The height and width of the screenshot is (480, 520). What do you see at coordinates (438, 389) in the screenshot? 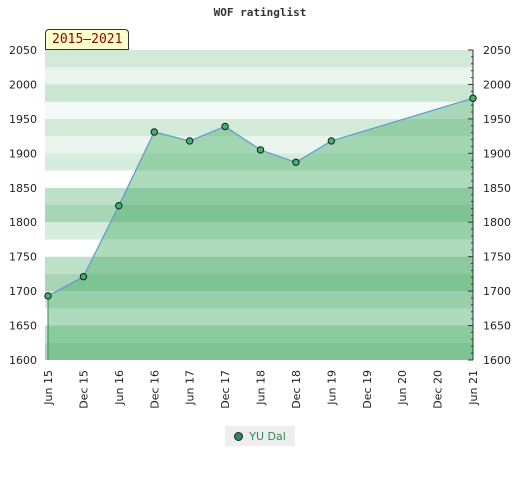
I see `x-tick-label: Dec 20` at bounding box center [438, 389].